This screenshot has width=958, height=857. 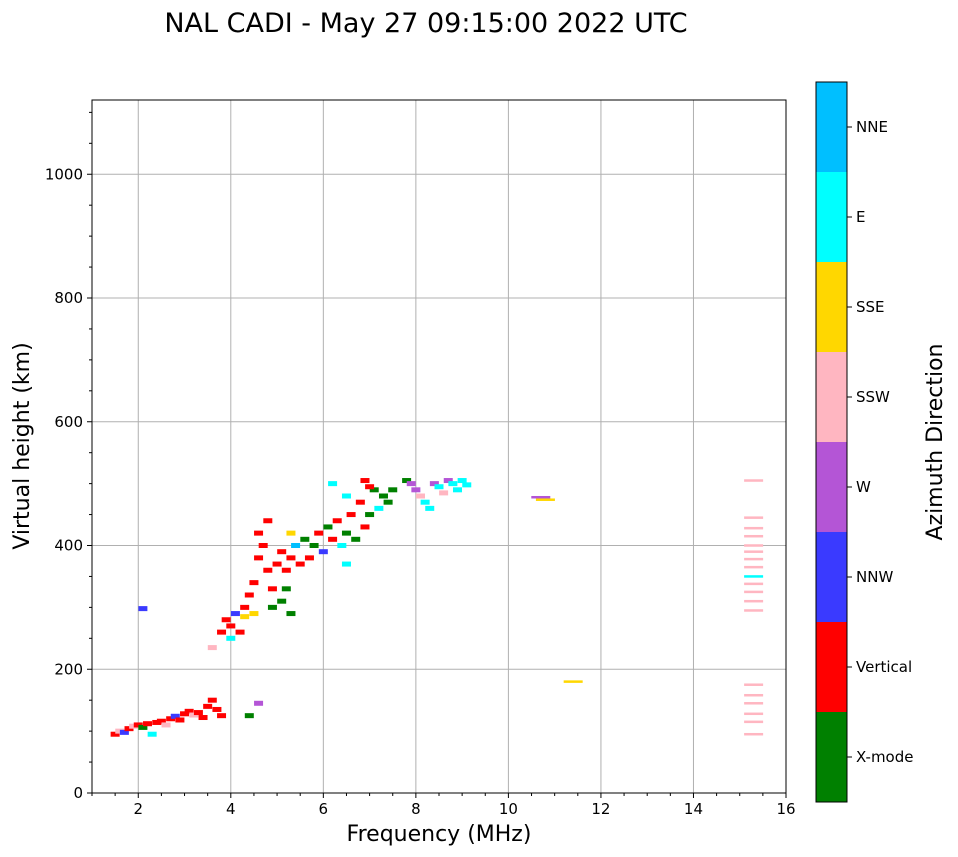 I want to click on colorbar-segment-nnw, so click(x=831, y=577).